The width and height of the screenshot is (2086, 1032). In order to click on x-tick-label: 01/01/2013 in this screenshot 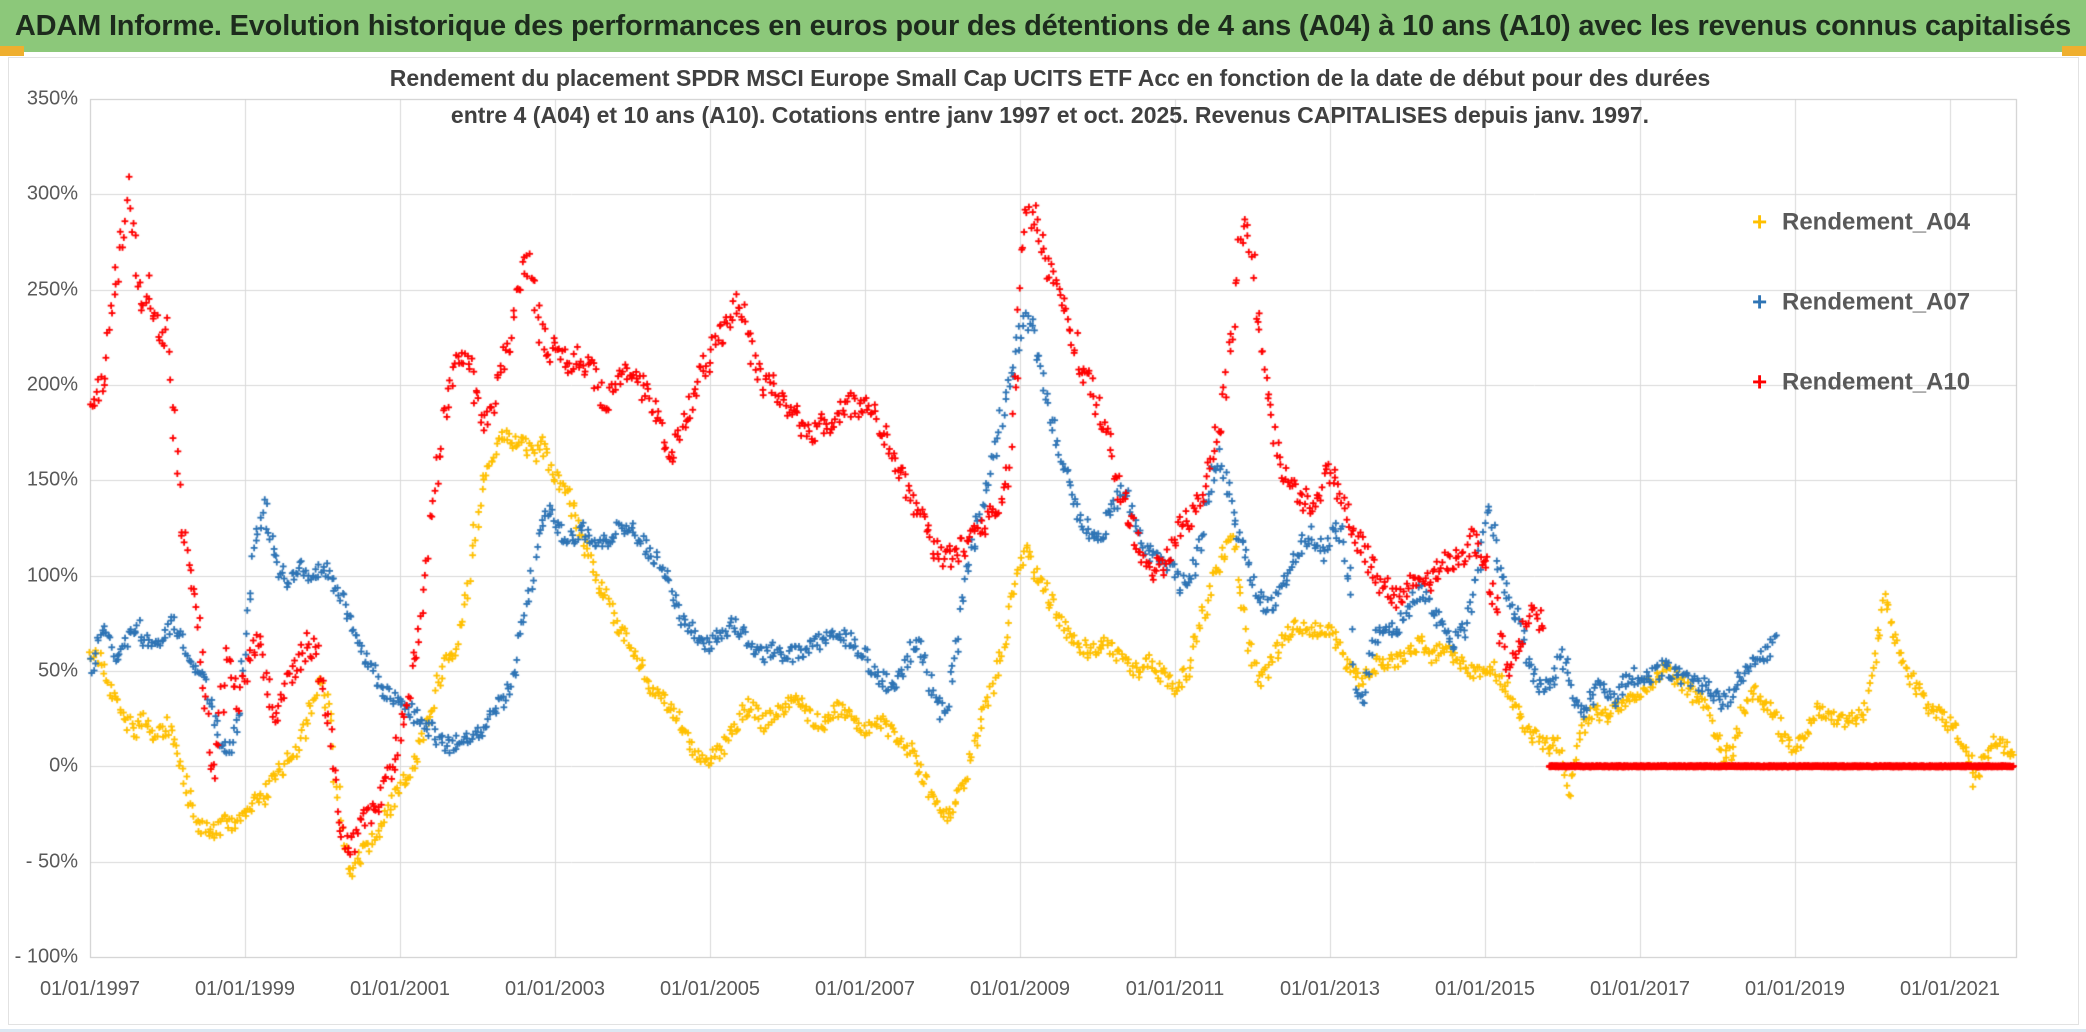, I will do `click(1330, 989)`.